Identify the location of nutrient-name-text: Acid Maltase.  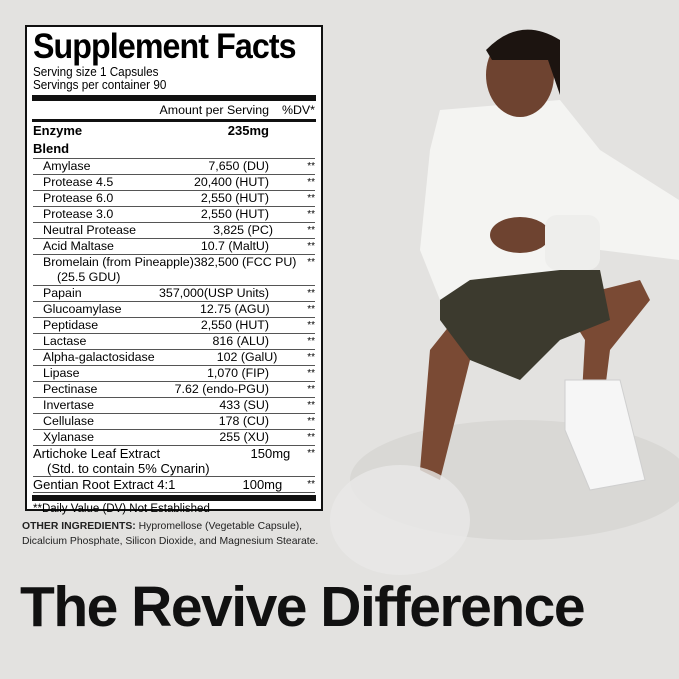
(78, 246).